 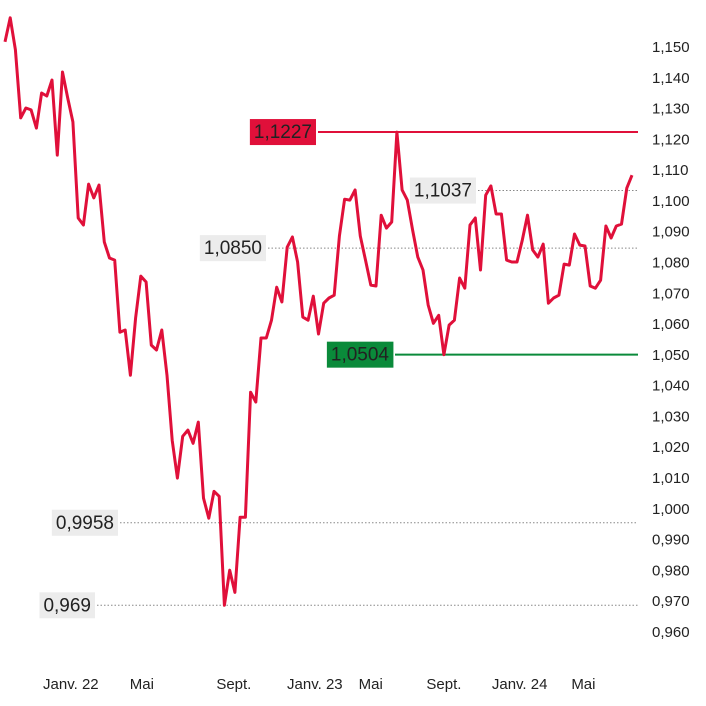 I want to click on y-tick-label: 1,130, so click(x=671, y=109).